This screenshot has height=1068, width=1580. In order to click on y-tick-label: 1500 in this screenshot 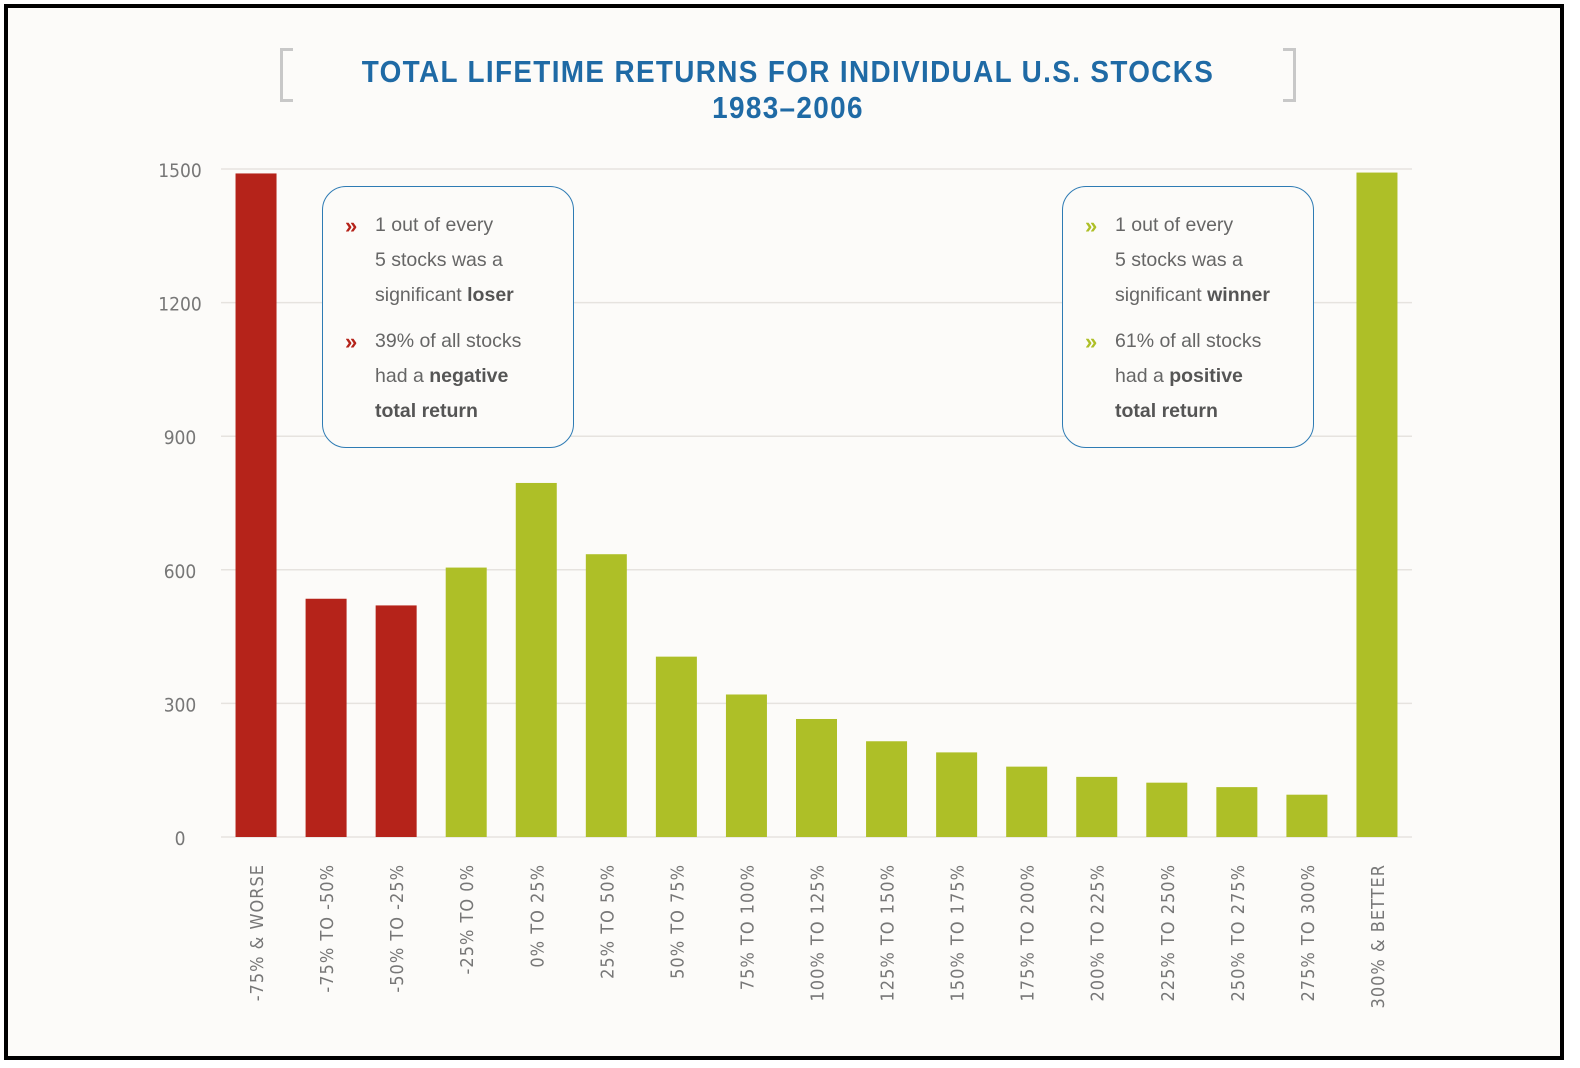, I will do `click(180, 171)`.